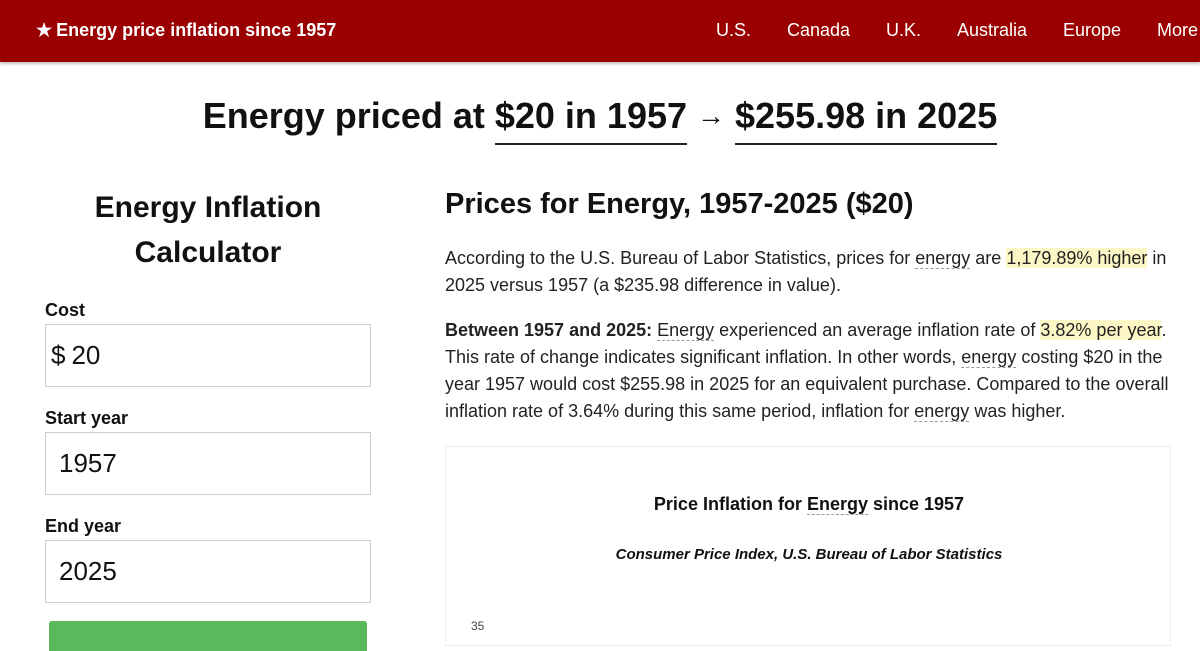 The width and height of the screenshot is (1200, 651). Describe the element at coordinates (208, 230) in the screenshot. I see `calculator-title: Energy Inflation Calculator` at that location.